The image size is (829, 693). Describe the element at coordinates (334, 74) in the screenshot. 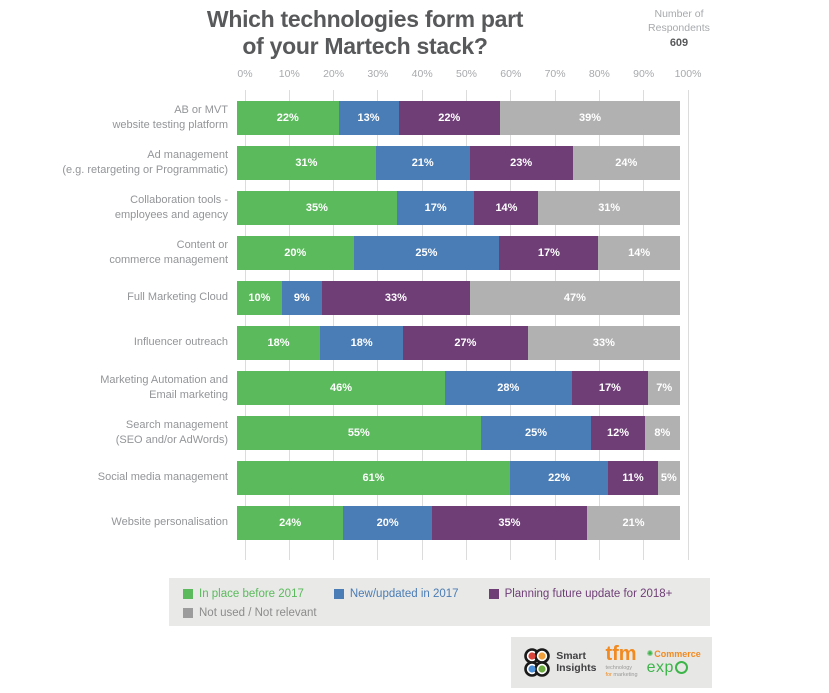

I see `x-tick-label: 20%` at that location.